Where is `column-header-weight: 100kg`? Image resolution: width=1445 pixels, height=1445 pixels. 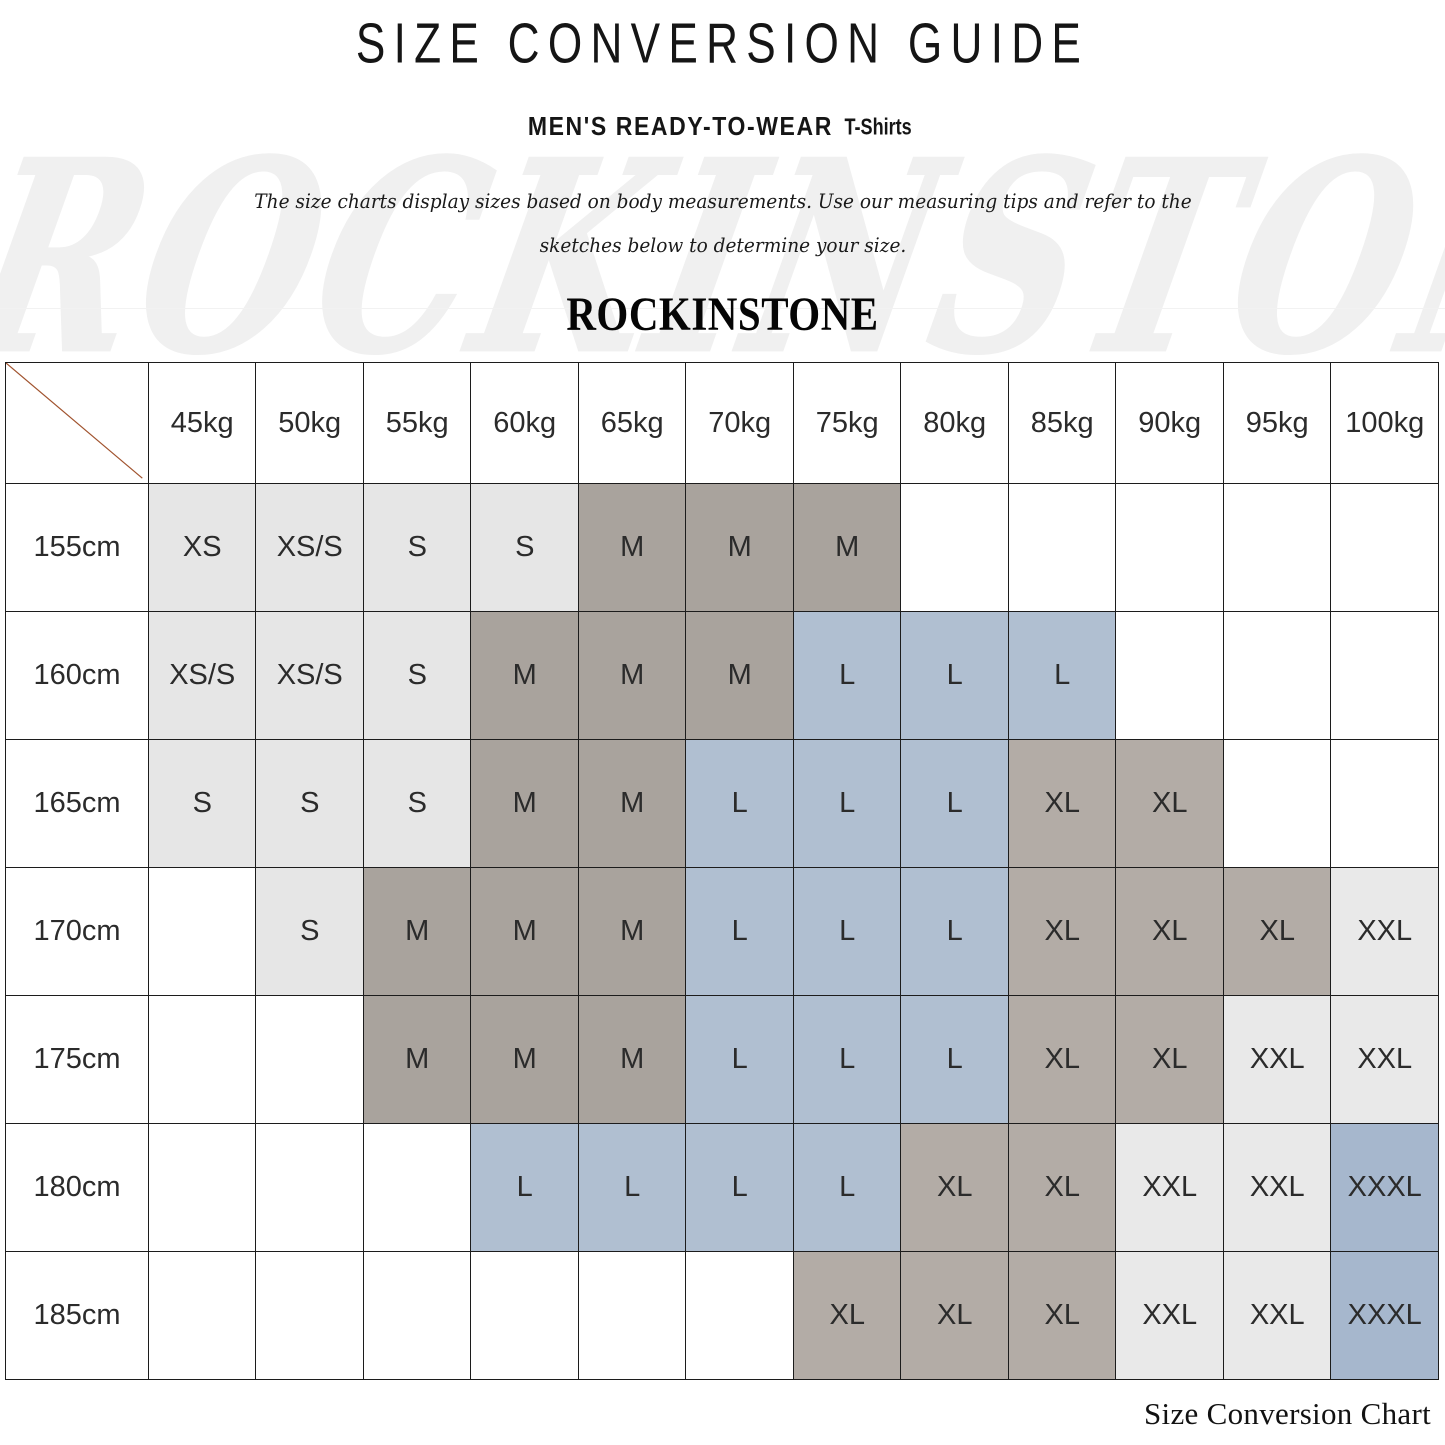
column-header-weight: 100kg is located at coordinates (1384, 423).